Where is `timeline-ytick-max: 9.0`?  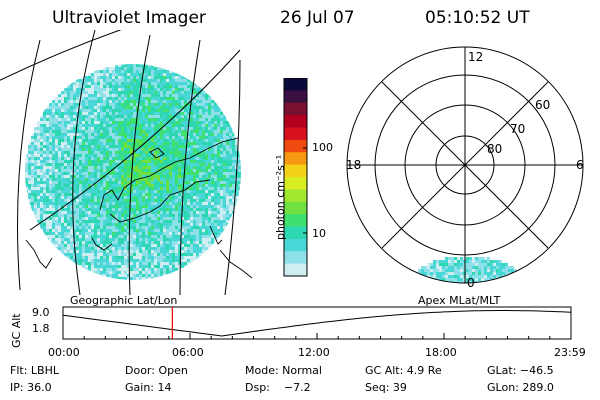 timeline-ytick-max: 9.0 is located at coordinates (41, 312).